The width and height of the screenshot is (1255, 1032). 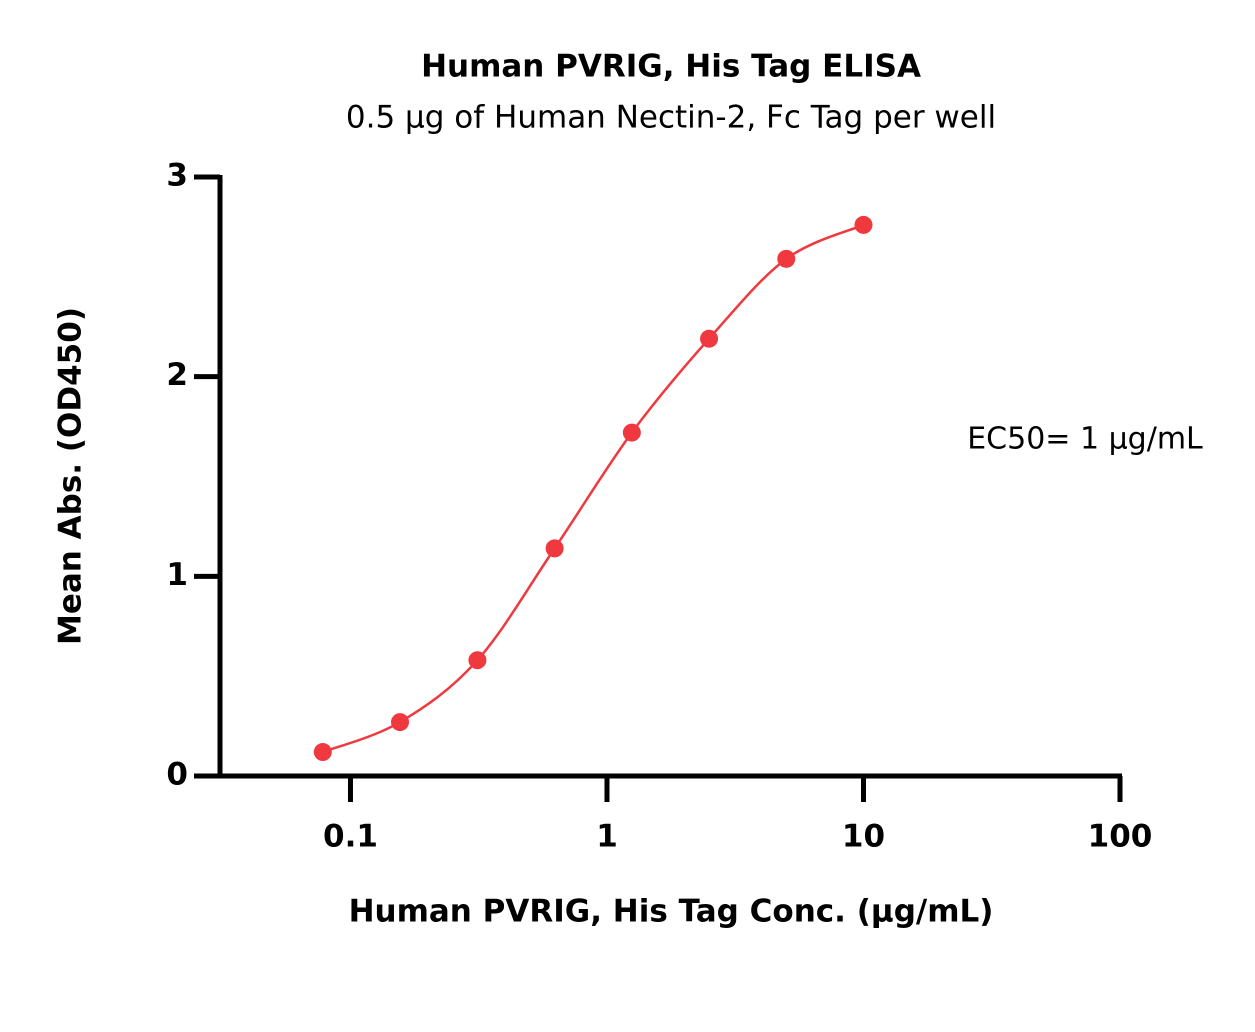 What do you see at coordinates (177, 775) in the screenshot?
I see `y-tick-label: 0` at bounding box center [177, 775].